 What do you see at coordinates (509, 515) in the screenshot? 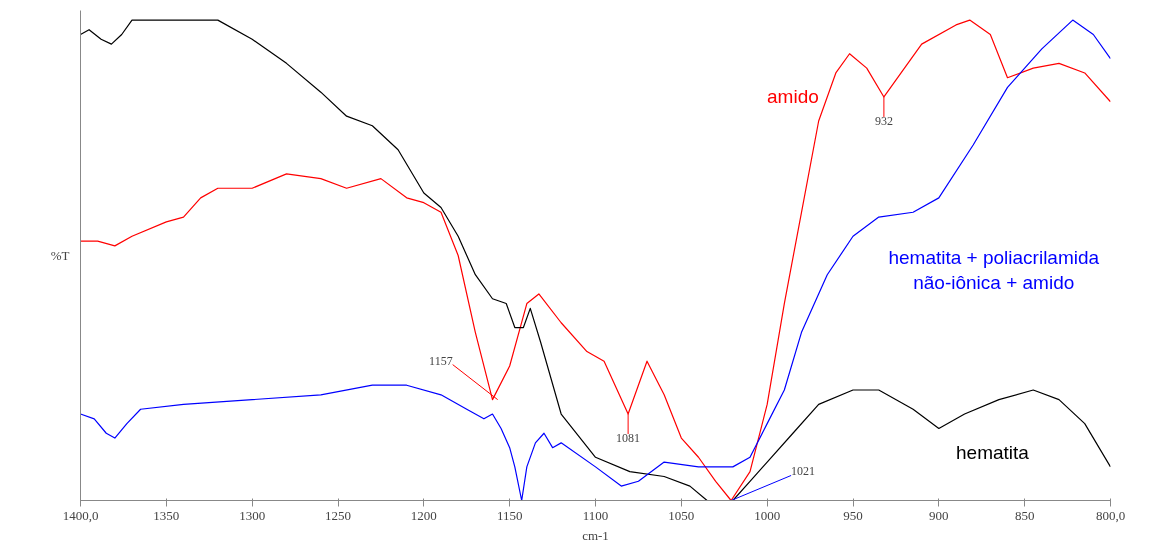
I see `x-tick-label: 1150` at bounding box center [509, 515].